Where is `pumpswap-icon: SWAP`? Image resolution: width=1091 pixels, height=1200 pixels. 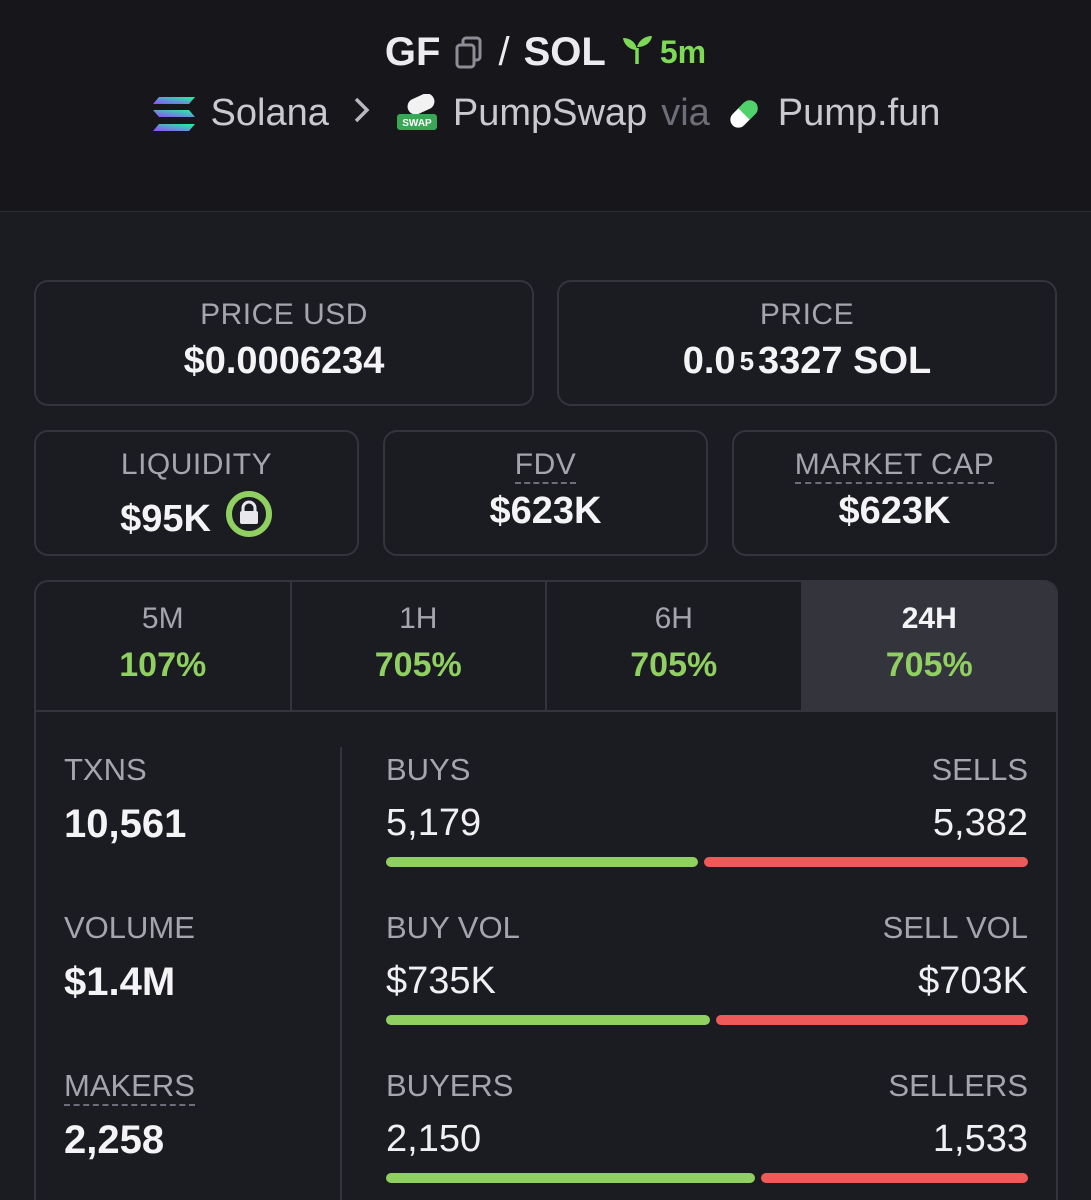 pumpswap-icon: SWAP is located at coordinates (417, 113).